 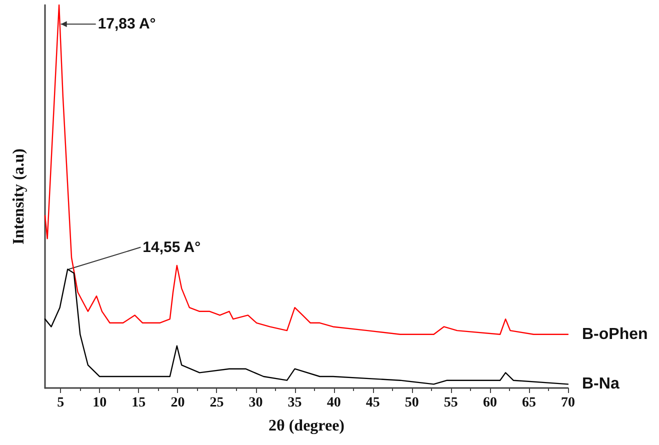 What do you see at coordinates (333, 403) in the screenshot?
I see `x-tick-label: 40` at bounding box center [333, 403].